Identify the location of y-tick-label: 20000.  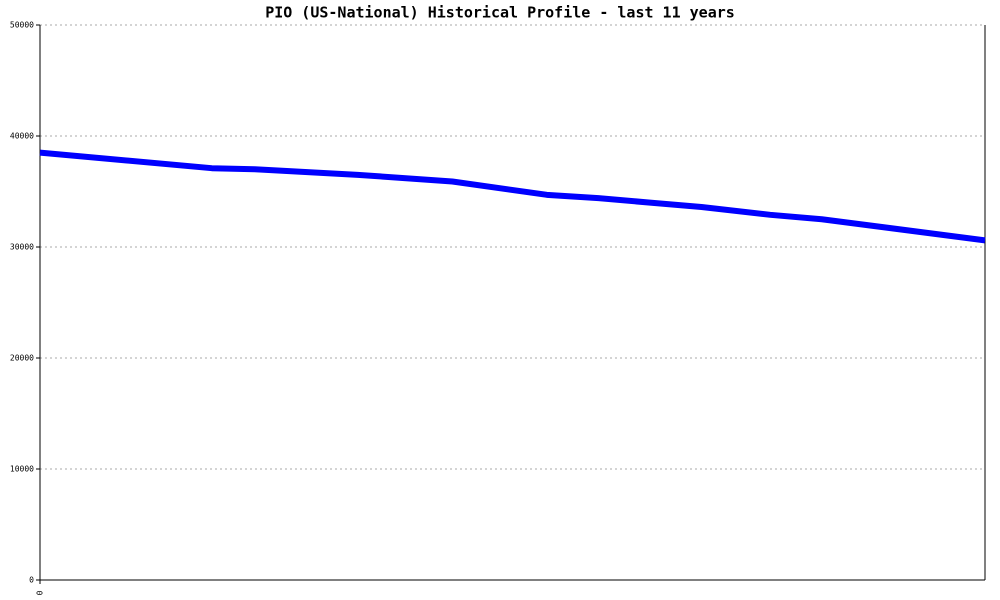
(22, 358).